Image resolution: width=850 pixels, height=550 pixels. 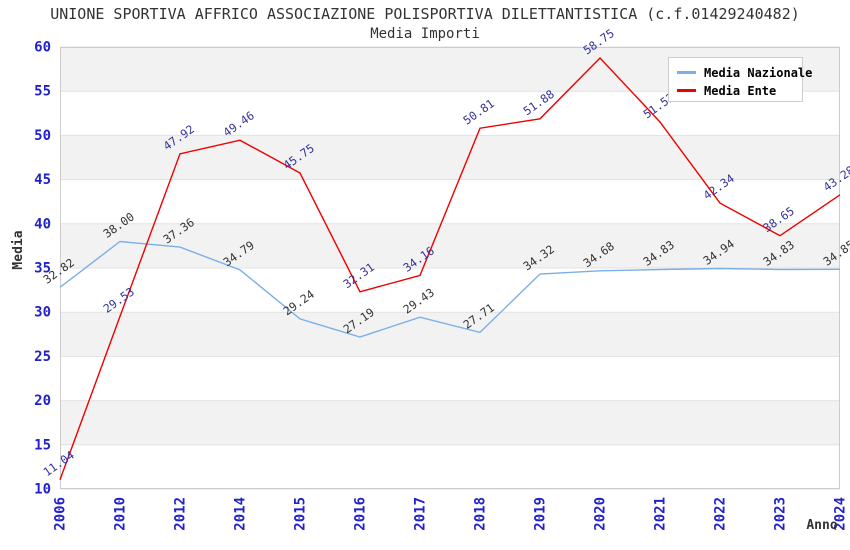 What do you see at coordinates (425, 34) in the screenshot?
I see `chart-subtitle: Media Importi` at bounding box center [425, 34].